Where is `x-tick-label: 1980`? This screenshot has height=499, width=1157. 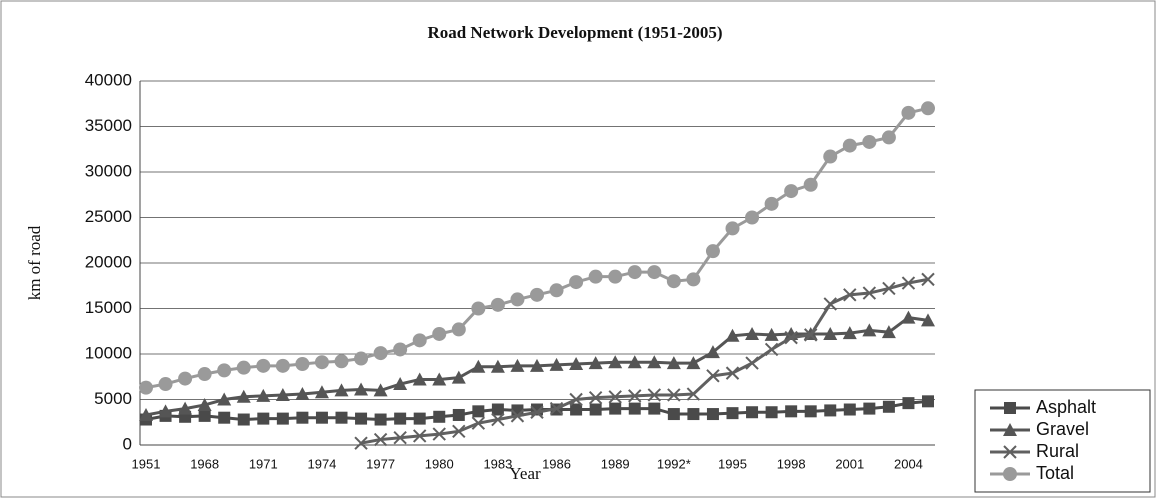
x-tick-label: 1980 is located at coordinates (439, 463).